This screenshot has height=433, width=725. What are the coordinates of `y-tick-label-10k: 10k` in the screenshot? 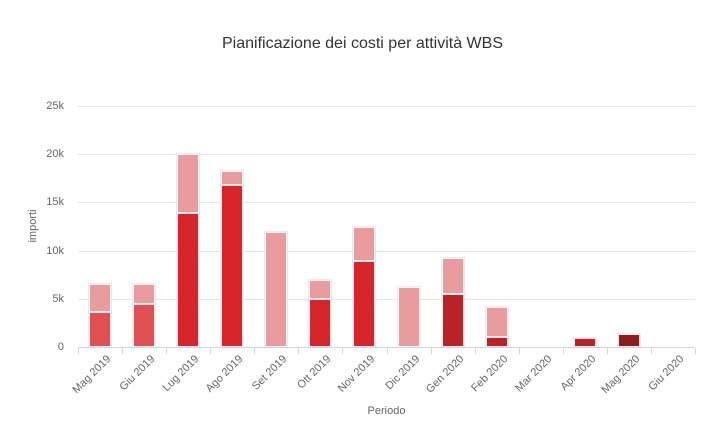 It's located at (55, 250).